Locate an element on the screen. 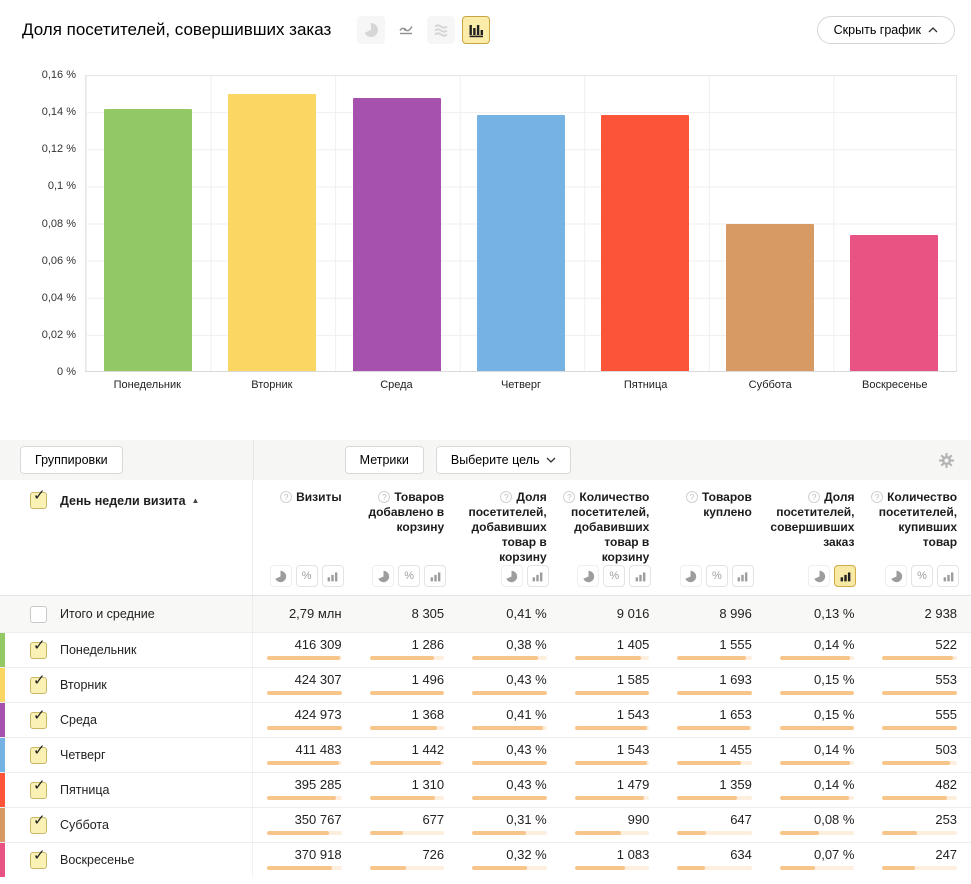  pie-chart-icon is located at coordinates (371, 30).